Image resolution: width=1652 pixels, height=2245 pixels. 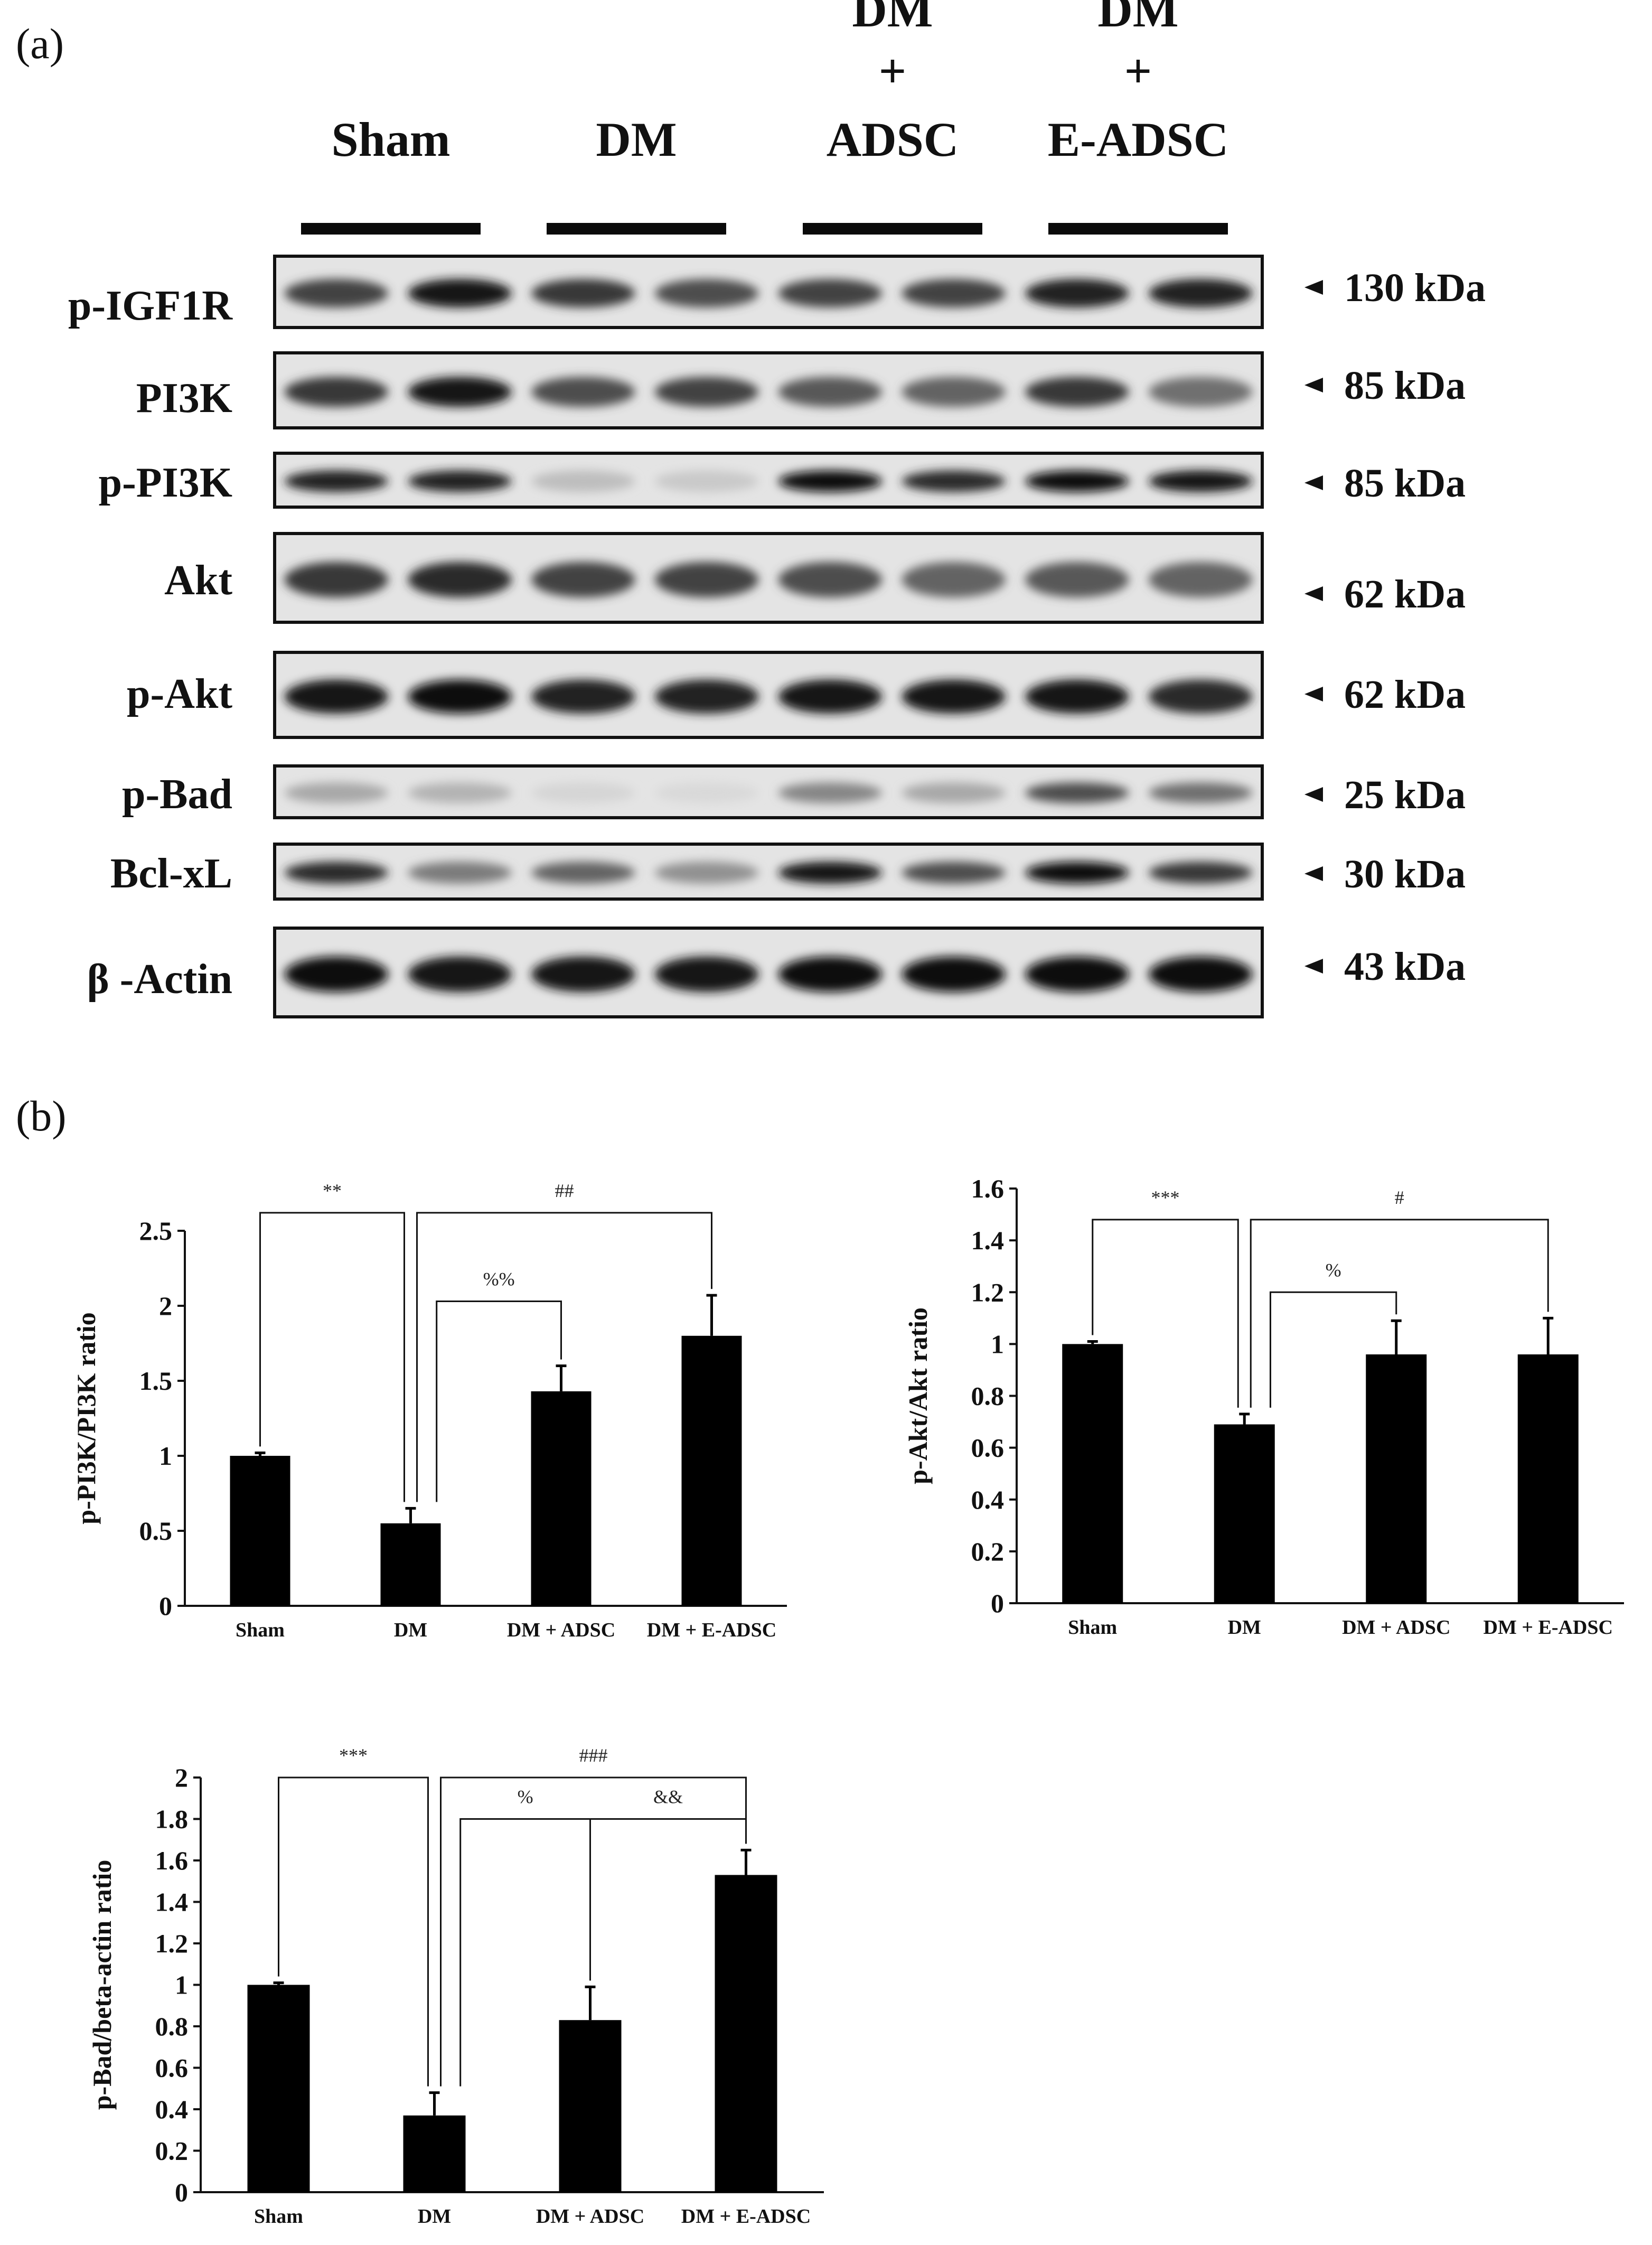 I want to click on protein-label: p-IGF1R, so click(x=151, y=306).